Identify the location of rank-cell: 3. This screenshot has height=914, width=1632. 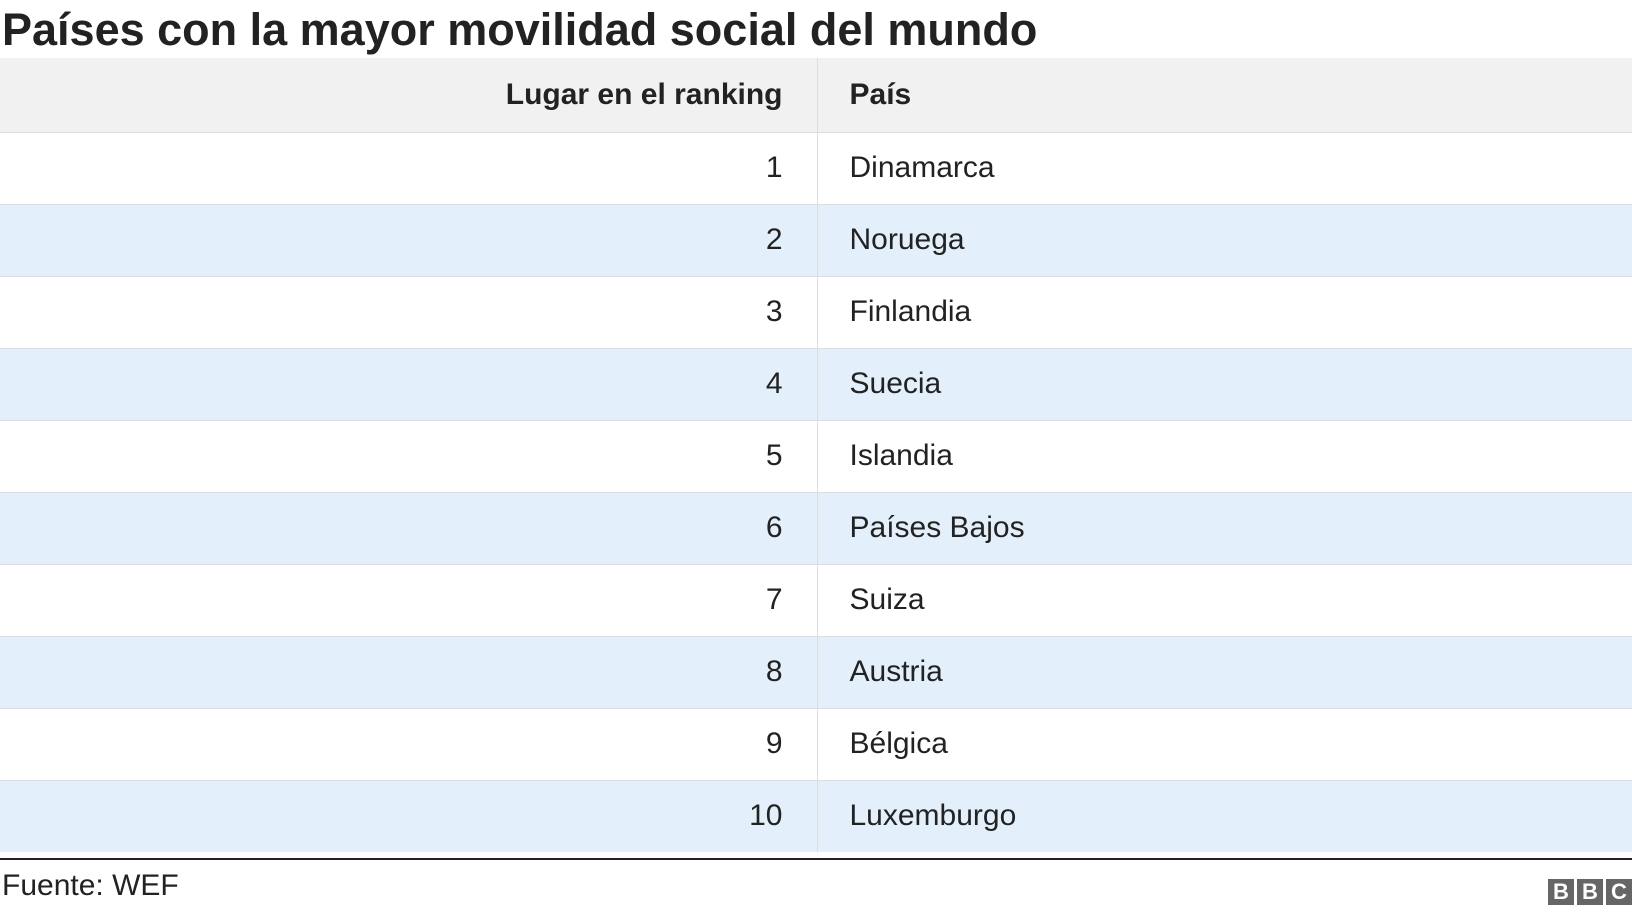
(409, 312).